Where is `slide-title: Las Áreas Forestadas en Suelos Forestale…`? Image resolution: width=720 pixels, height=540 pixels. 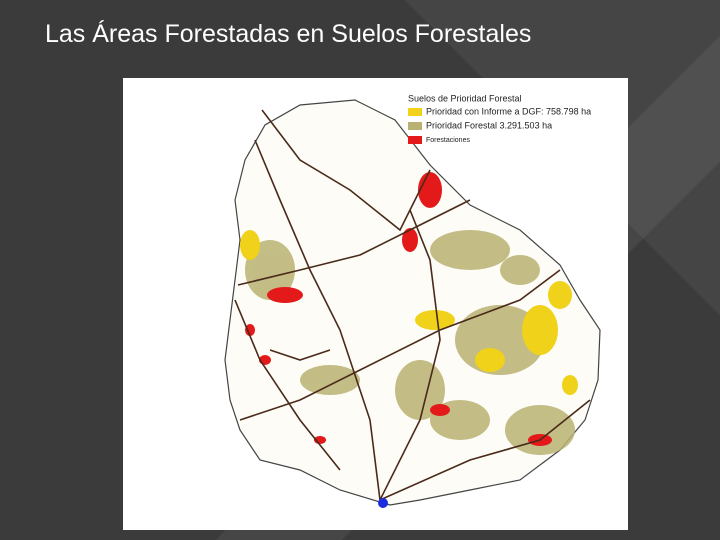
slide-title: Las Áreas Forestadas en Suelos Forestale… is located at coordinates (288, 34).